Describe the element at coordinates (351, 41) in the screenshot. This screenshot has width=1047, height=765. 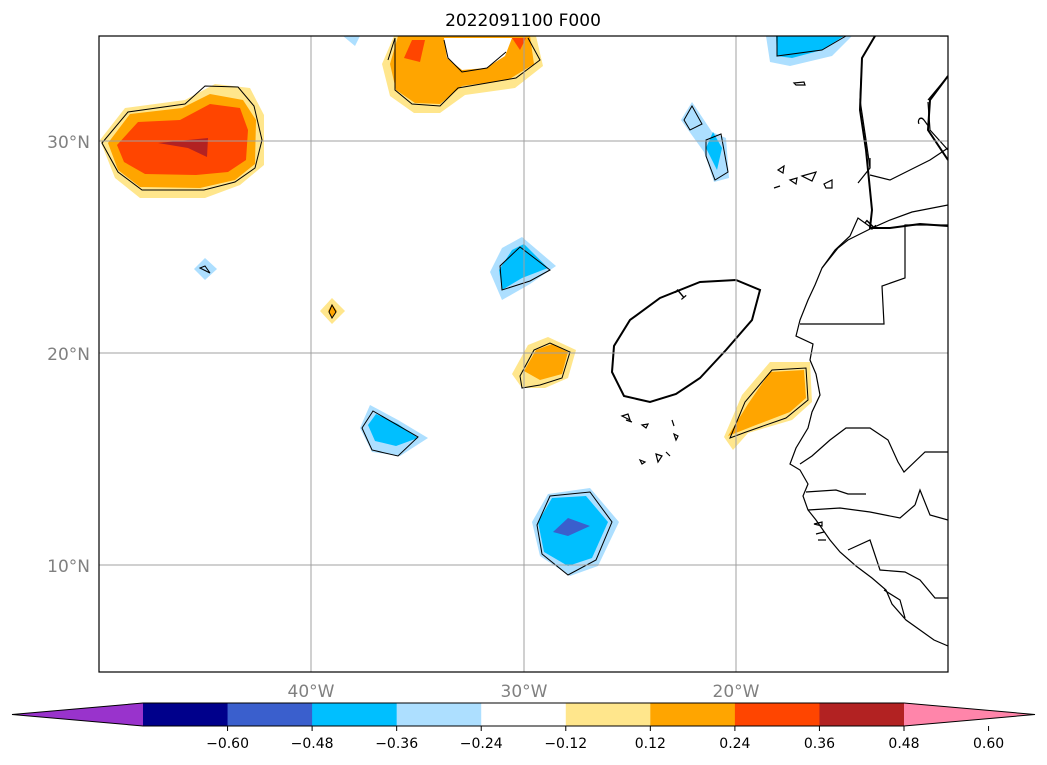
I see `negative-anomaly-dot-northwest` at that location.